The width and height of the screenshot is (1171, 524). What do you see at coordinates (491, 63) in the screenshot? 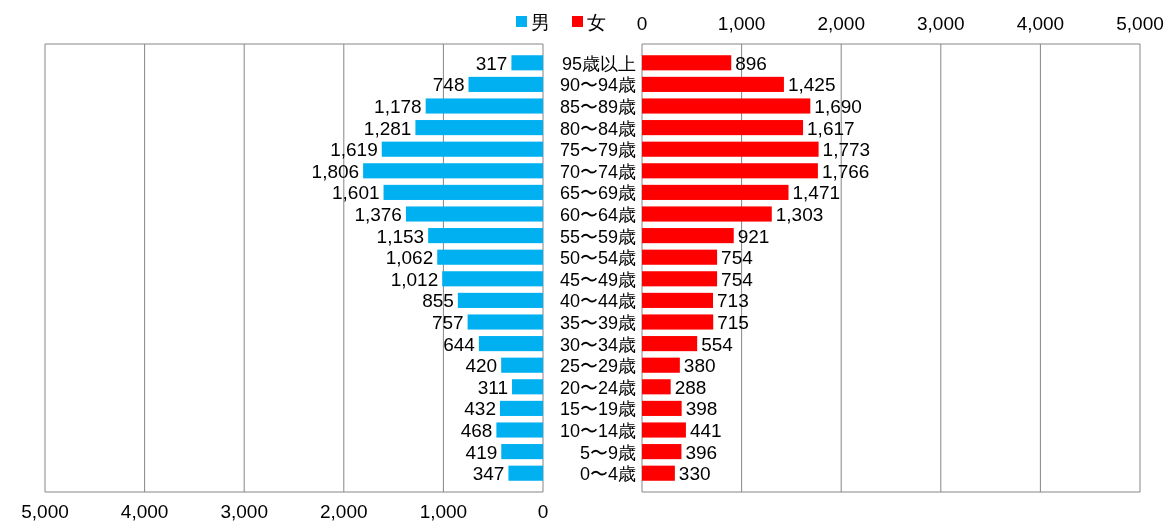
I see `data-label: 317` at bounding box center [491, 63].